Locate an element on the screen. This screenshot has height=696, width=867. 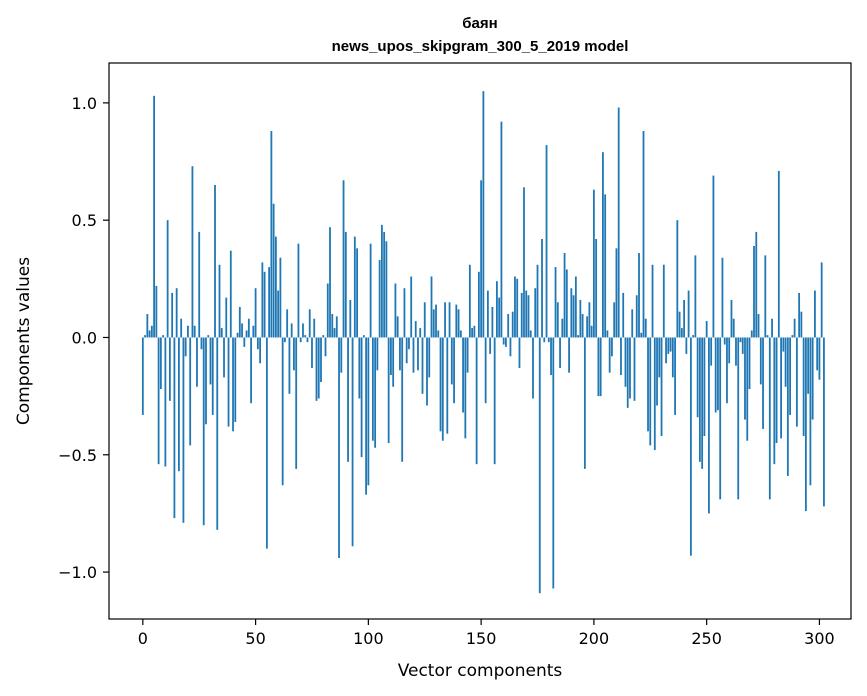
x-tick-label-3: 150 is located at coordinates (481, 638).